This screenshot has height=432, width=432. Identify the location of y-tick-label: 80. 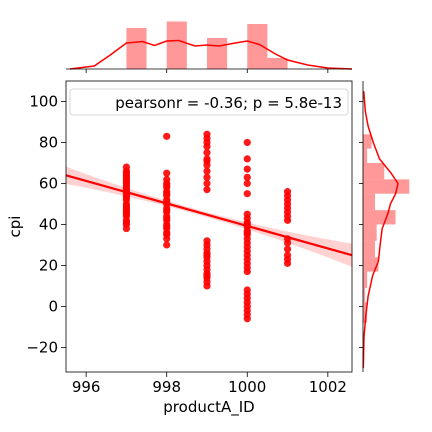
(48, 142).